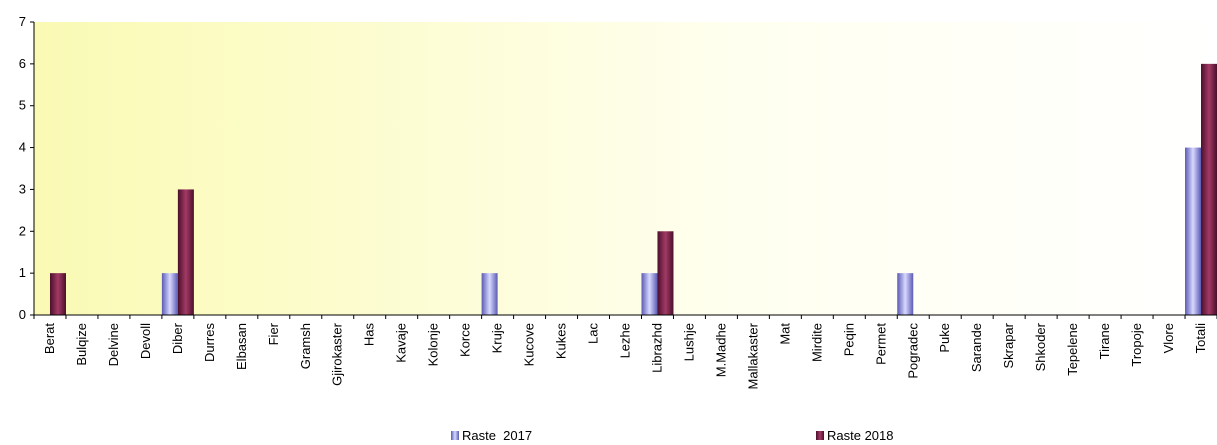 This screenshot has height=445, width=1217. Describe the element at coordinates (944, 338) in the screenshot. I see `x-tick-label-puke: Puke` at that location.